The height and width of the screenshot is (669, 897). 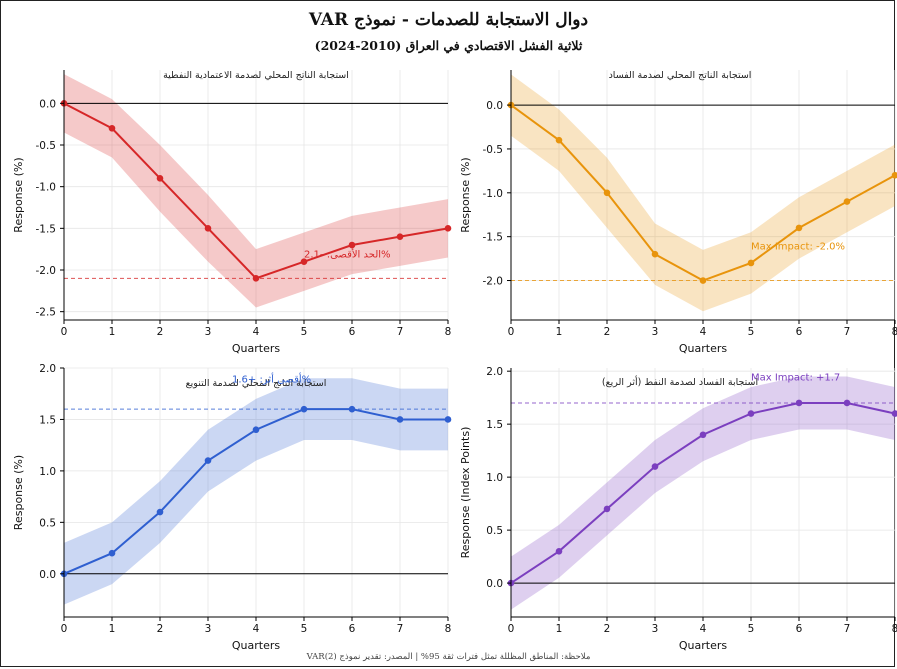 What do you see at coordinates (46, 313) in the screenshot?
I see `y-tick-label: -2.5` at bounding box center [46, 313].